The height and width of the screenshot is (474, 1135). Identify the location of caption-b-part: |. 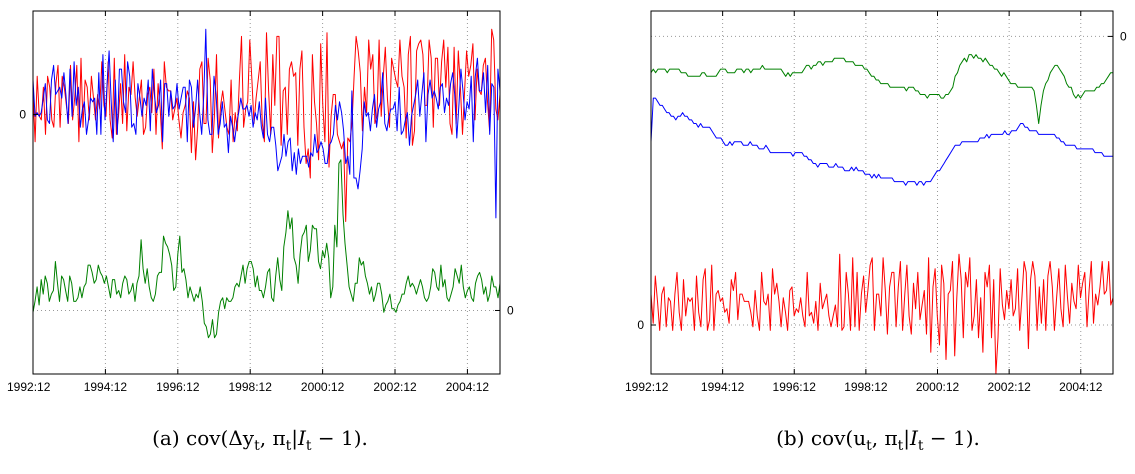
(906, 438).